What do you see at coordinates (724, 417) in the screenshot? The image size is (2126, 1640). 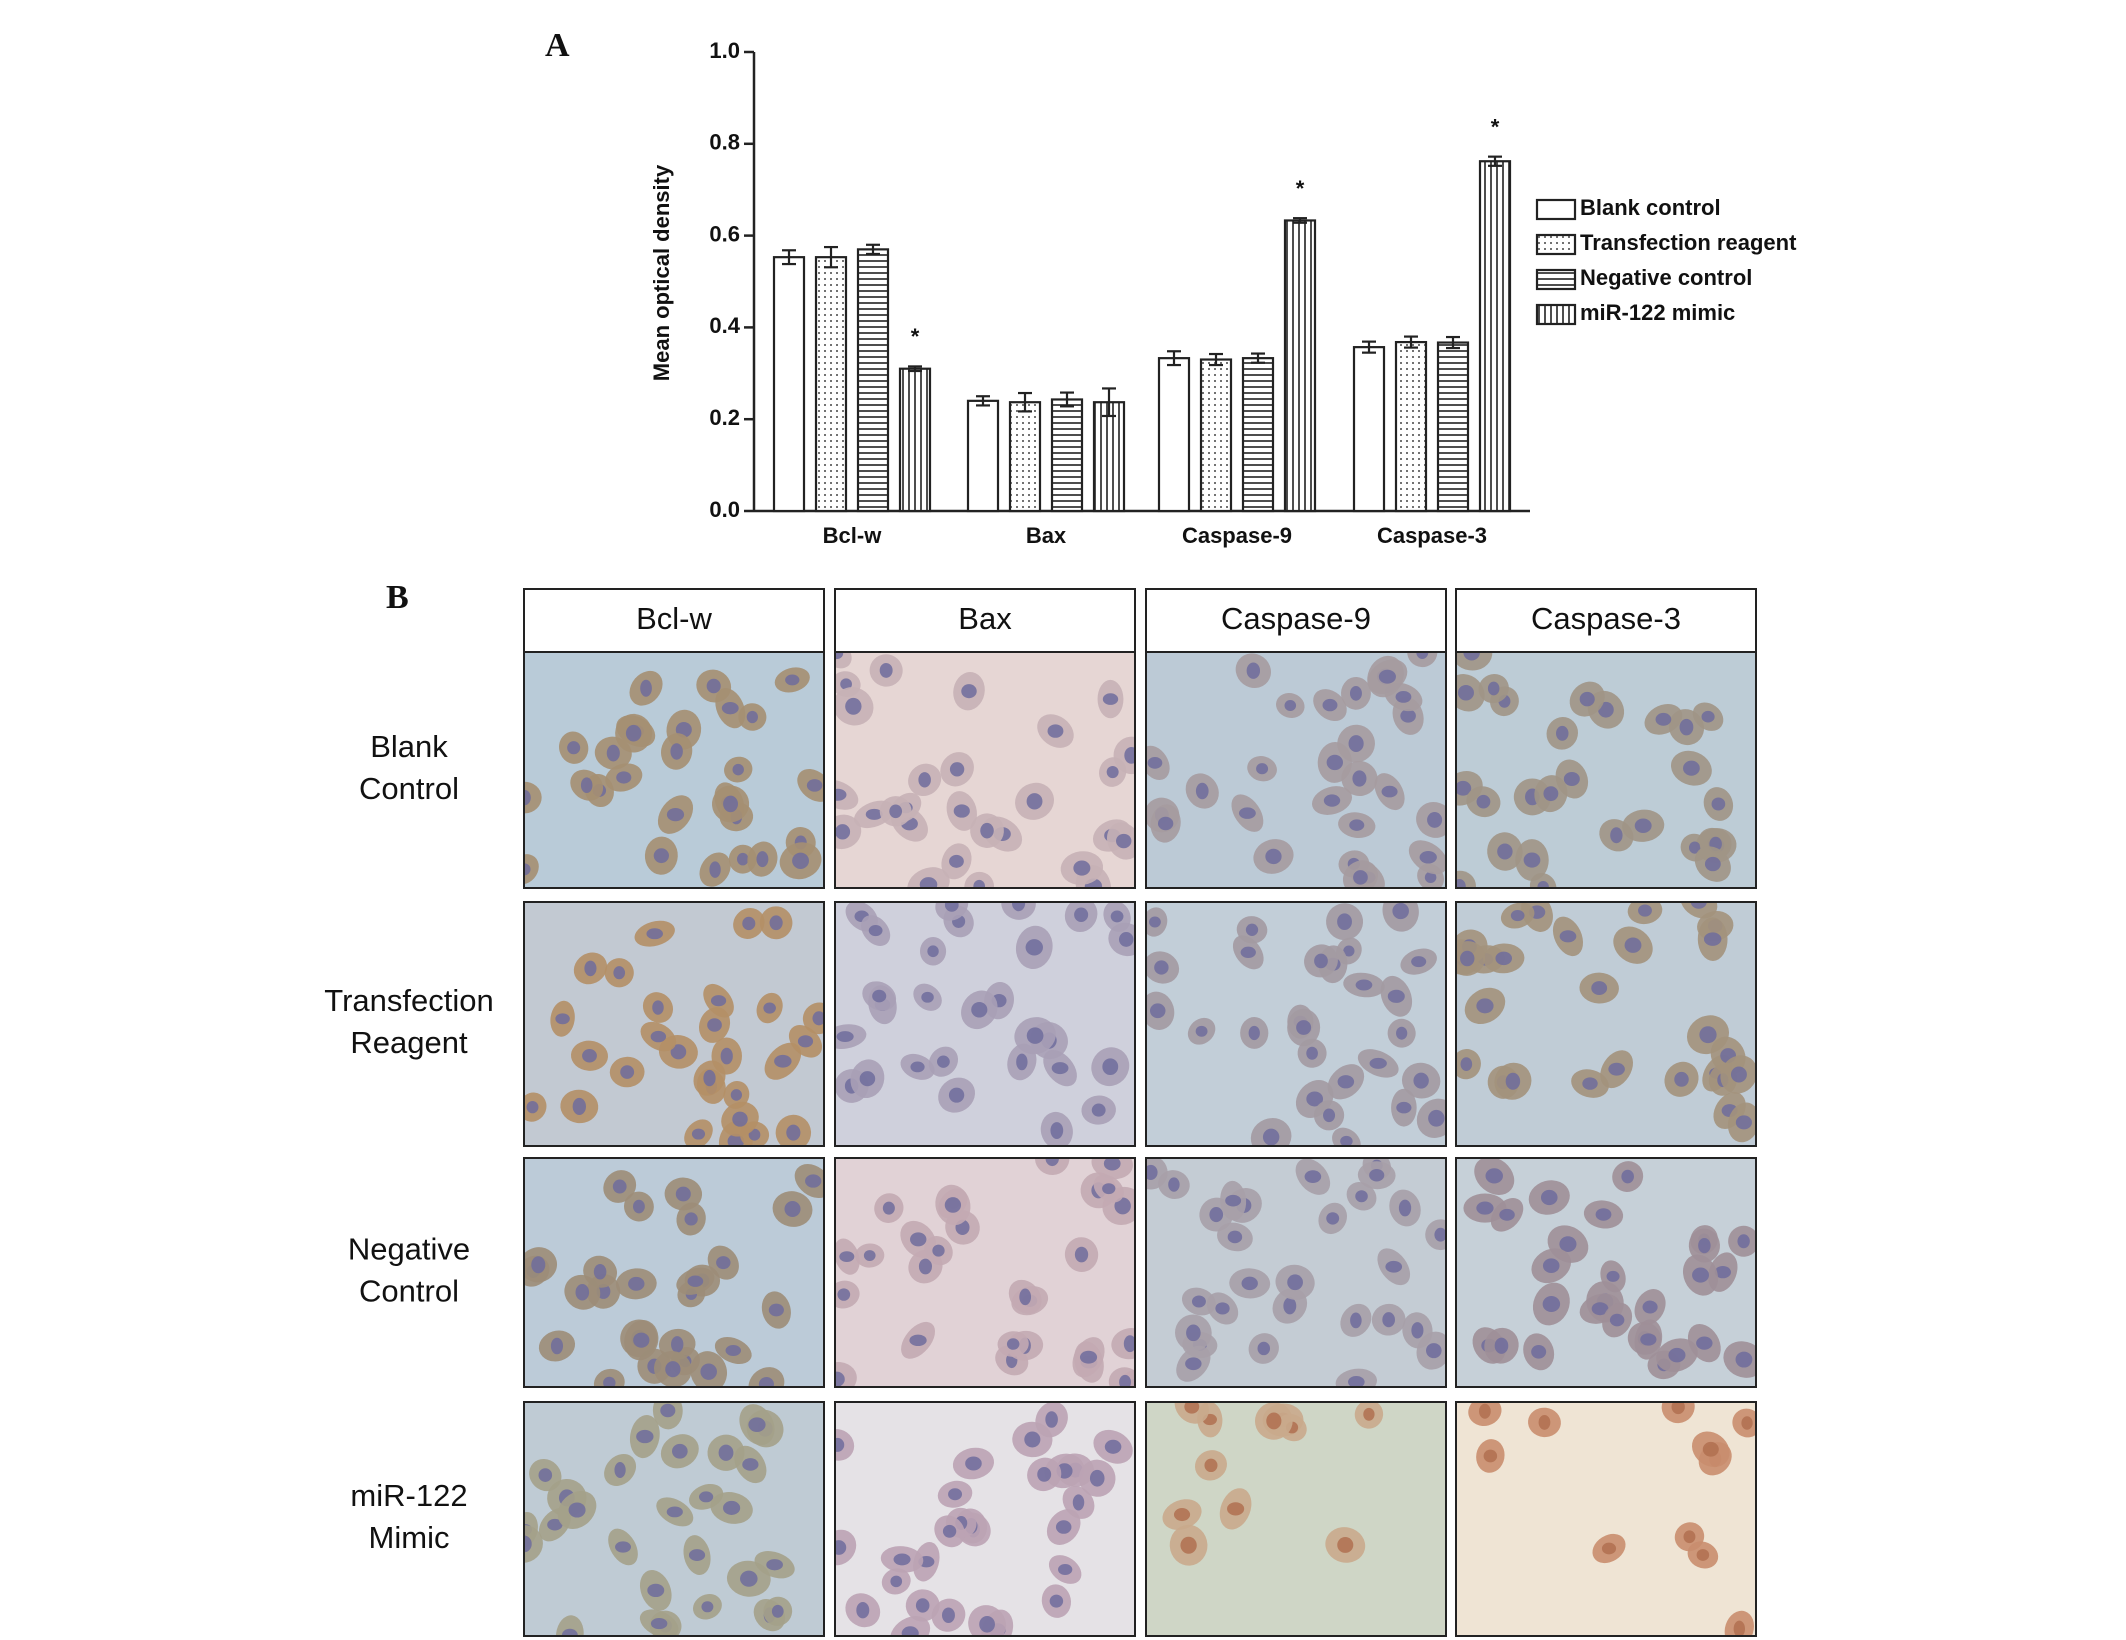 I see `y-tick-label: 0.2` at bounding box center [724, 417].